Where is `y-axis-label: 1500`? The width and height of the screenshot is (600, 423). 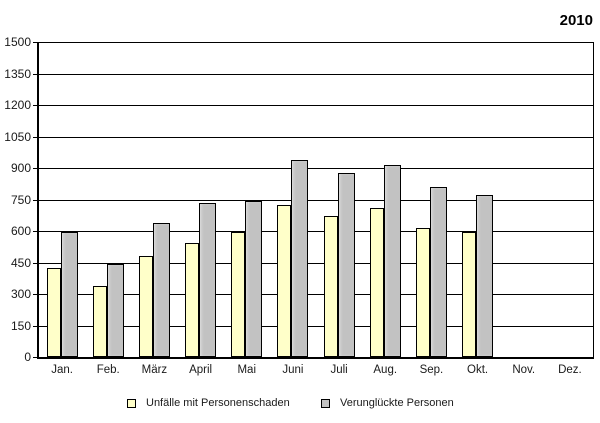 y-axis-label: 1500 is located at coordinates (17, 42).